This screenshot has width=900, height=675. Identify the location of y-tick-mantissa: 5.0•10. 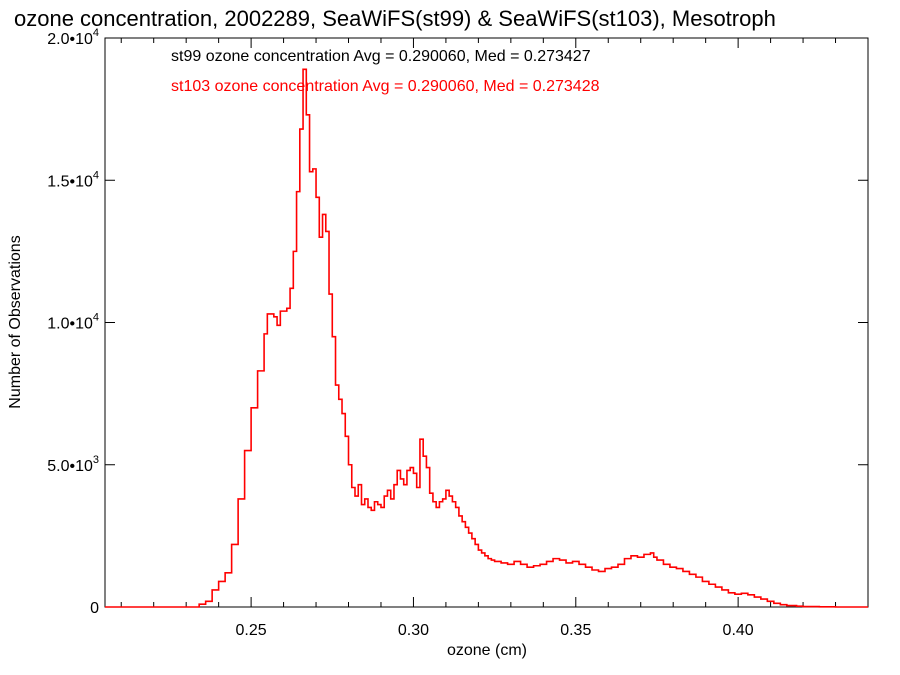
(70, 466).